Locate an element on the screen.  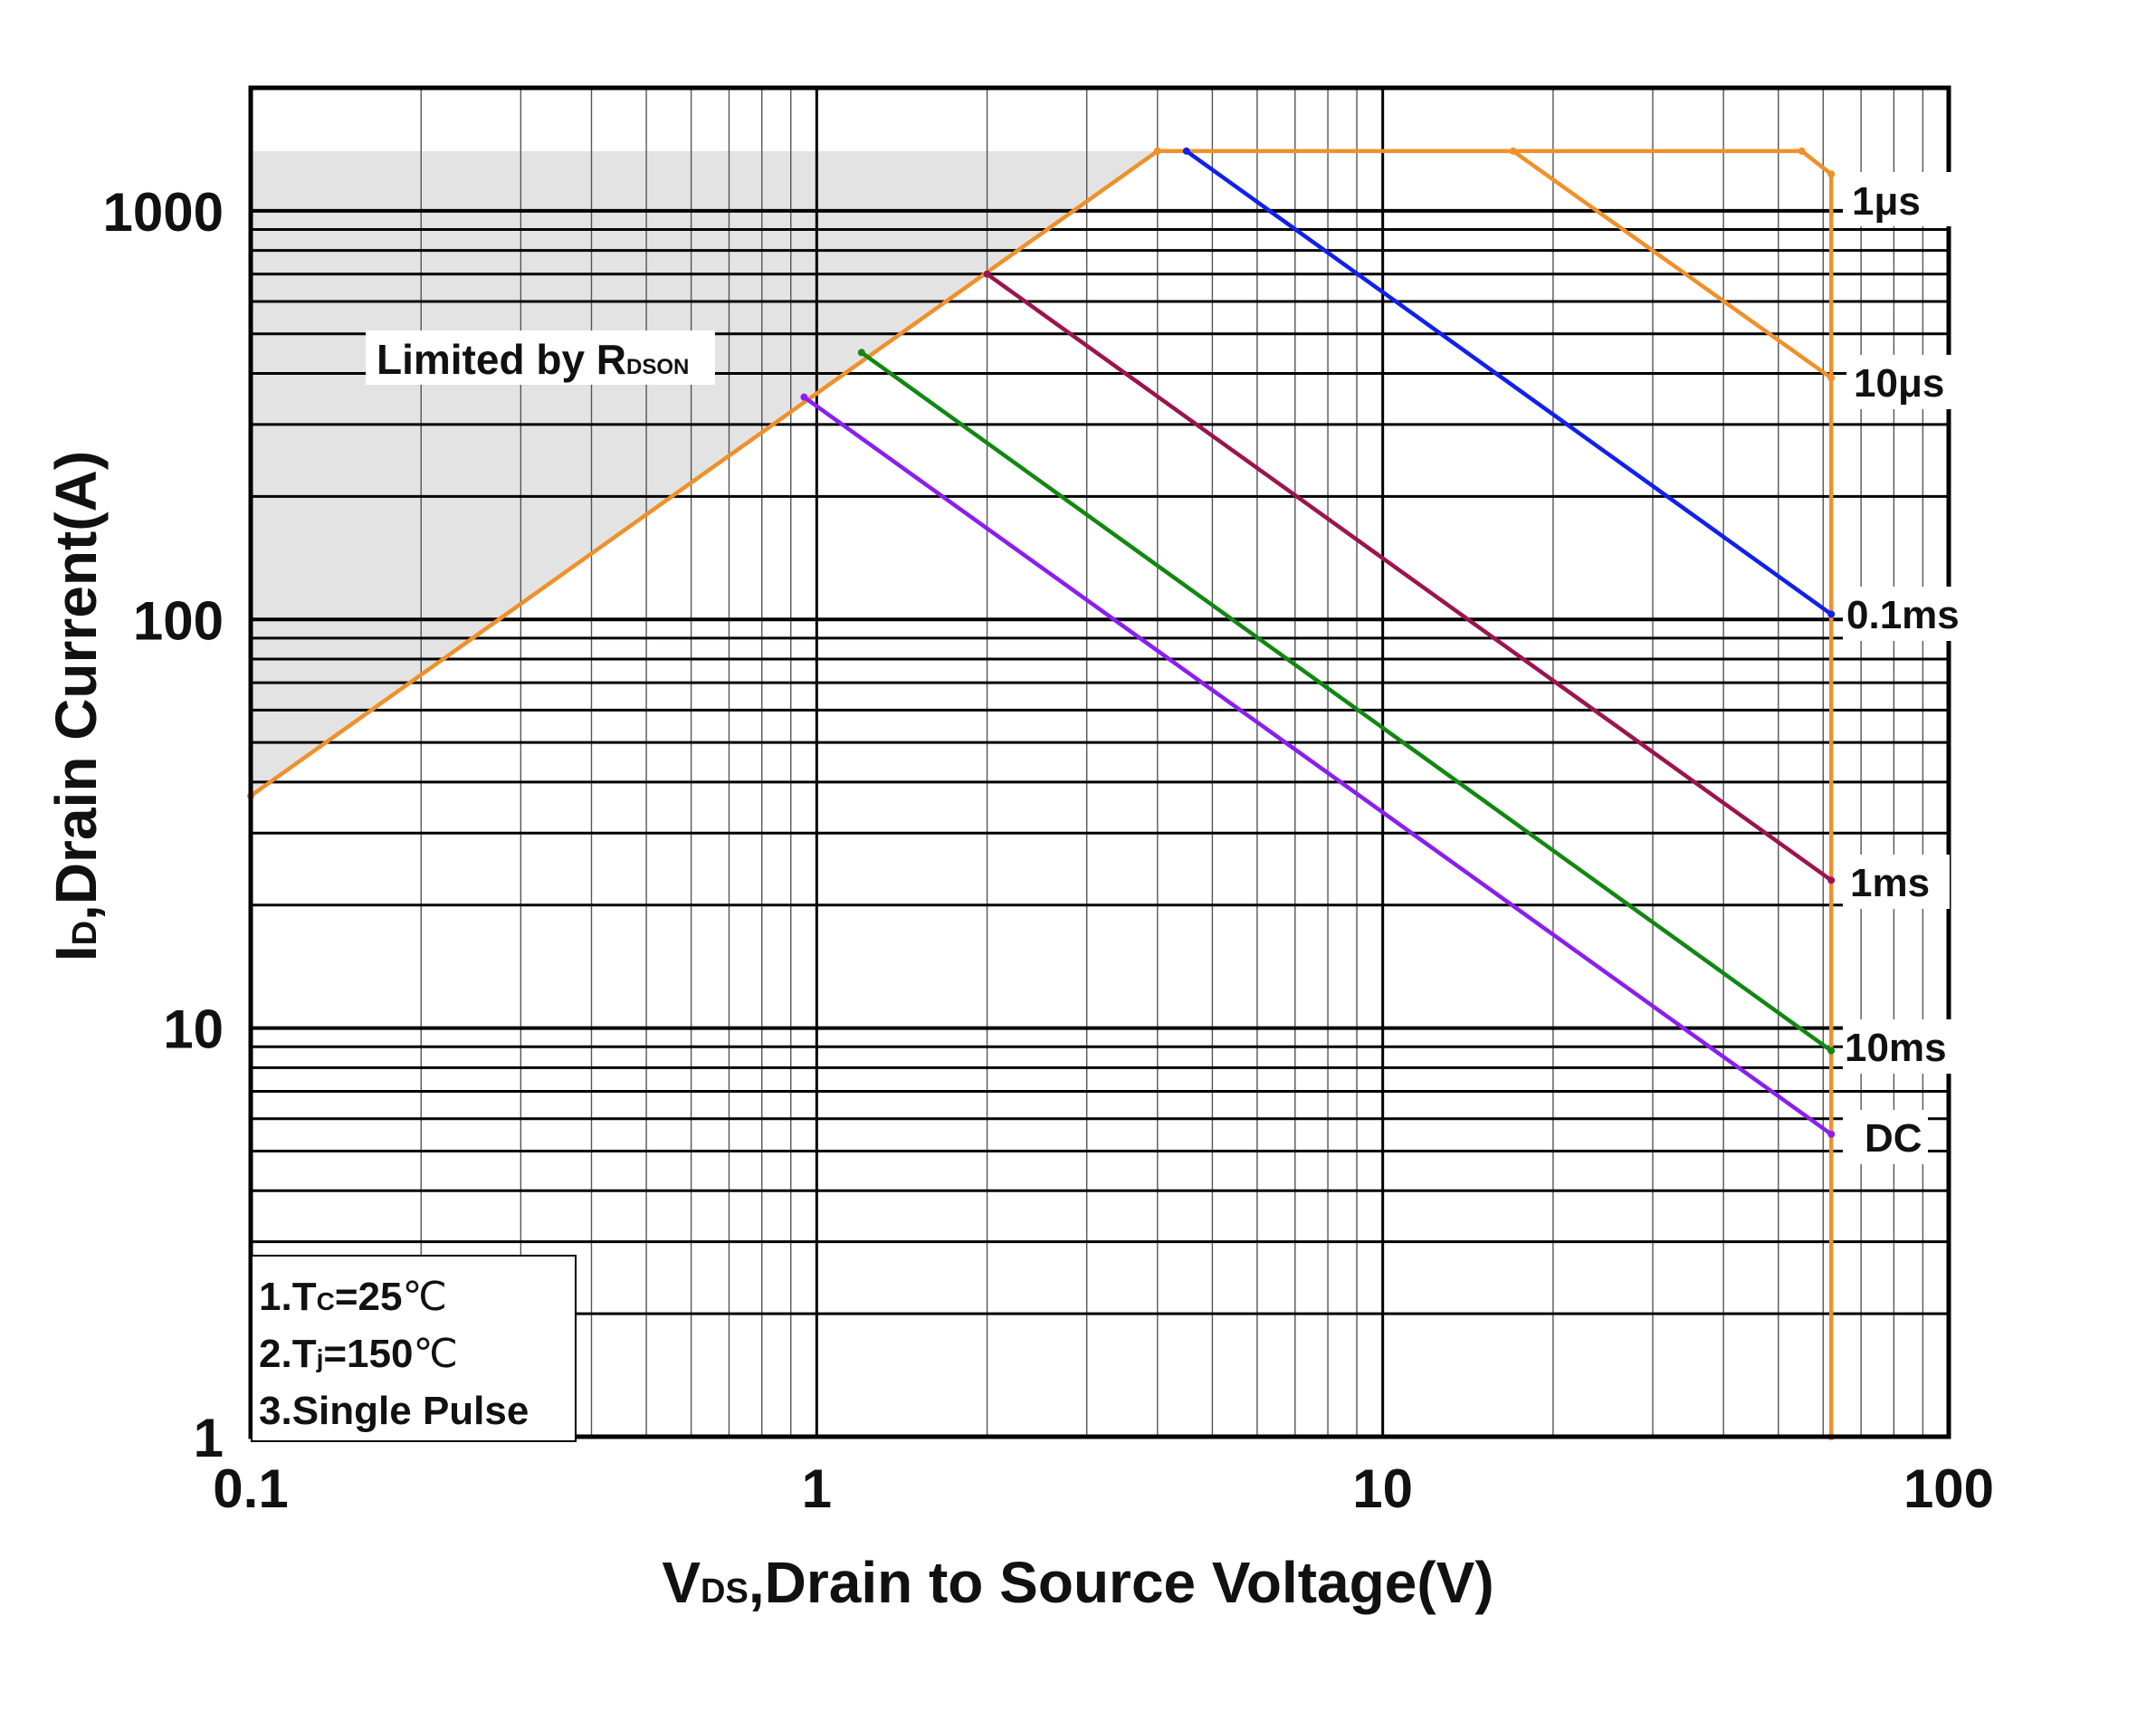
note-line-1-sub: C is located at coordinates (326, 1301).